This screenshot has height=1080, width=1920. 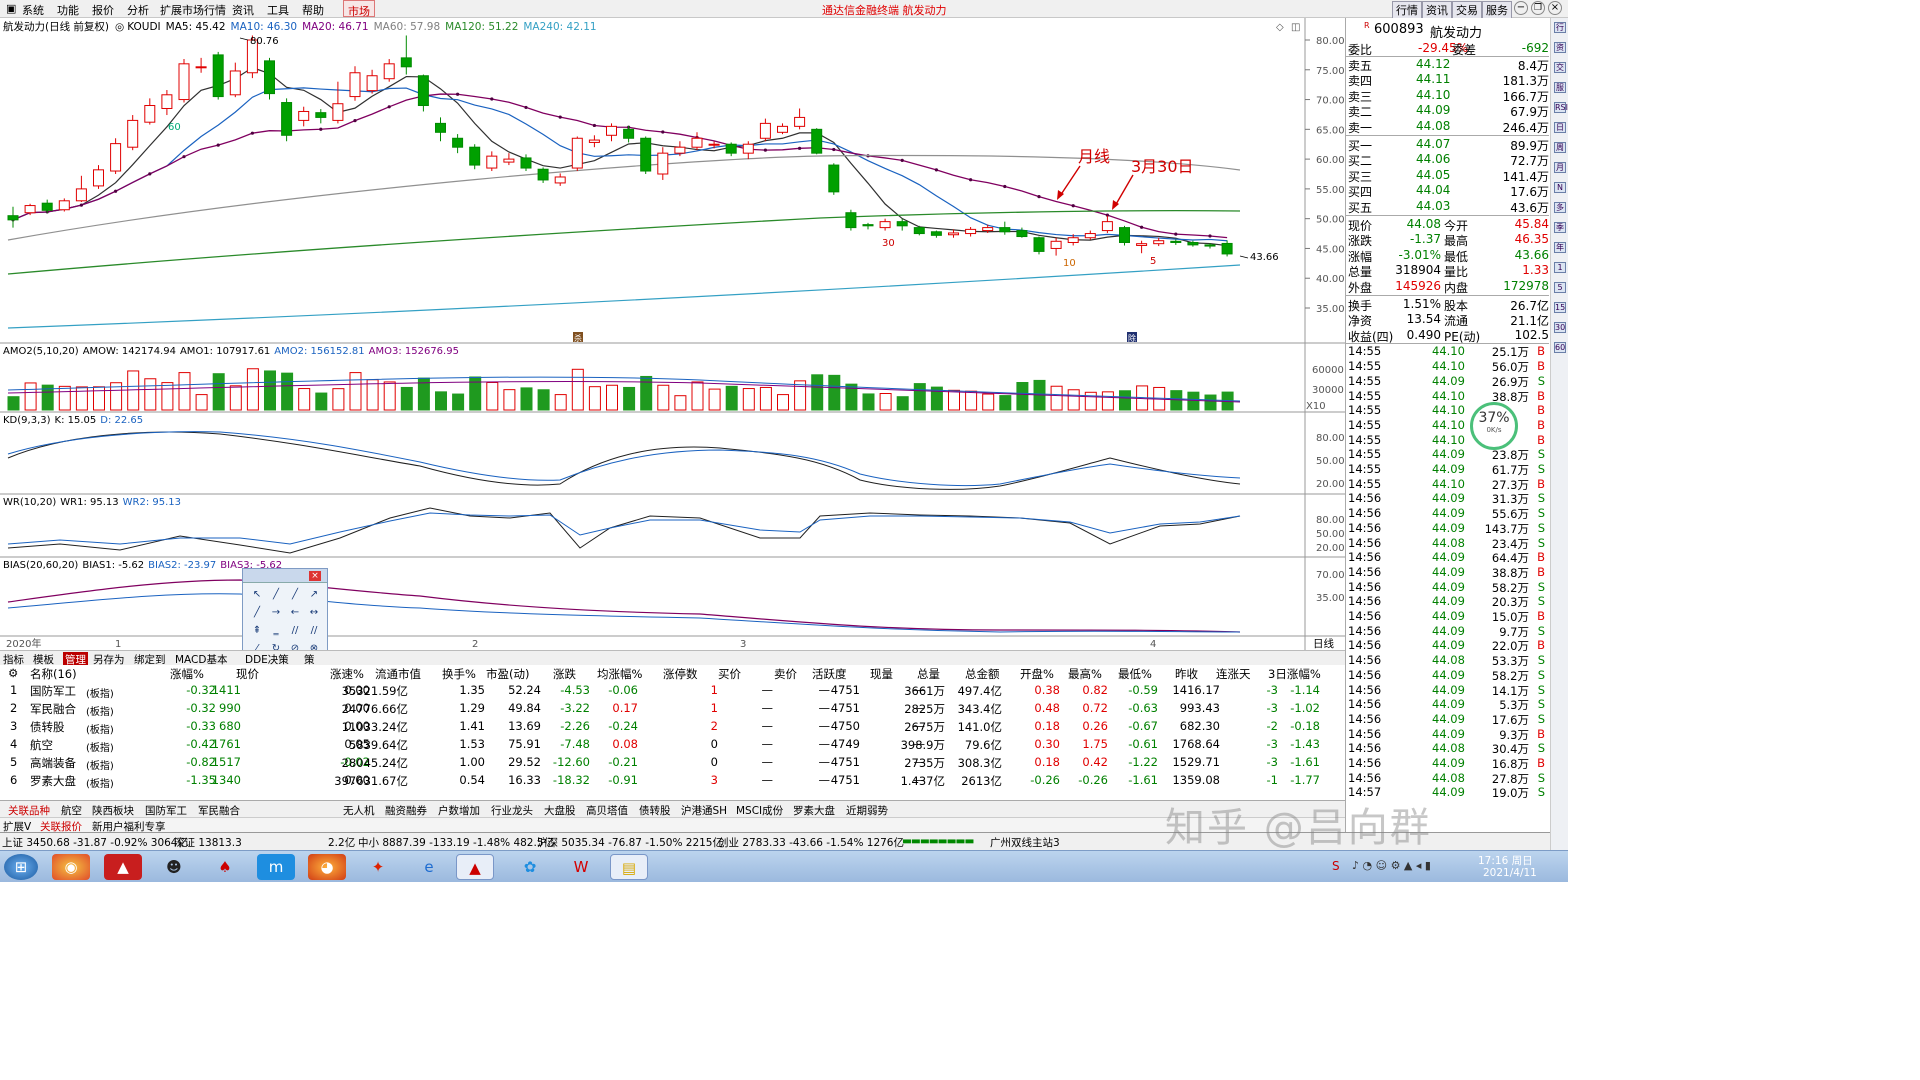 I want to click on menu-news: 资讯, so click(x=243, y=10).